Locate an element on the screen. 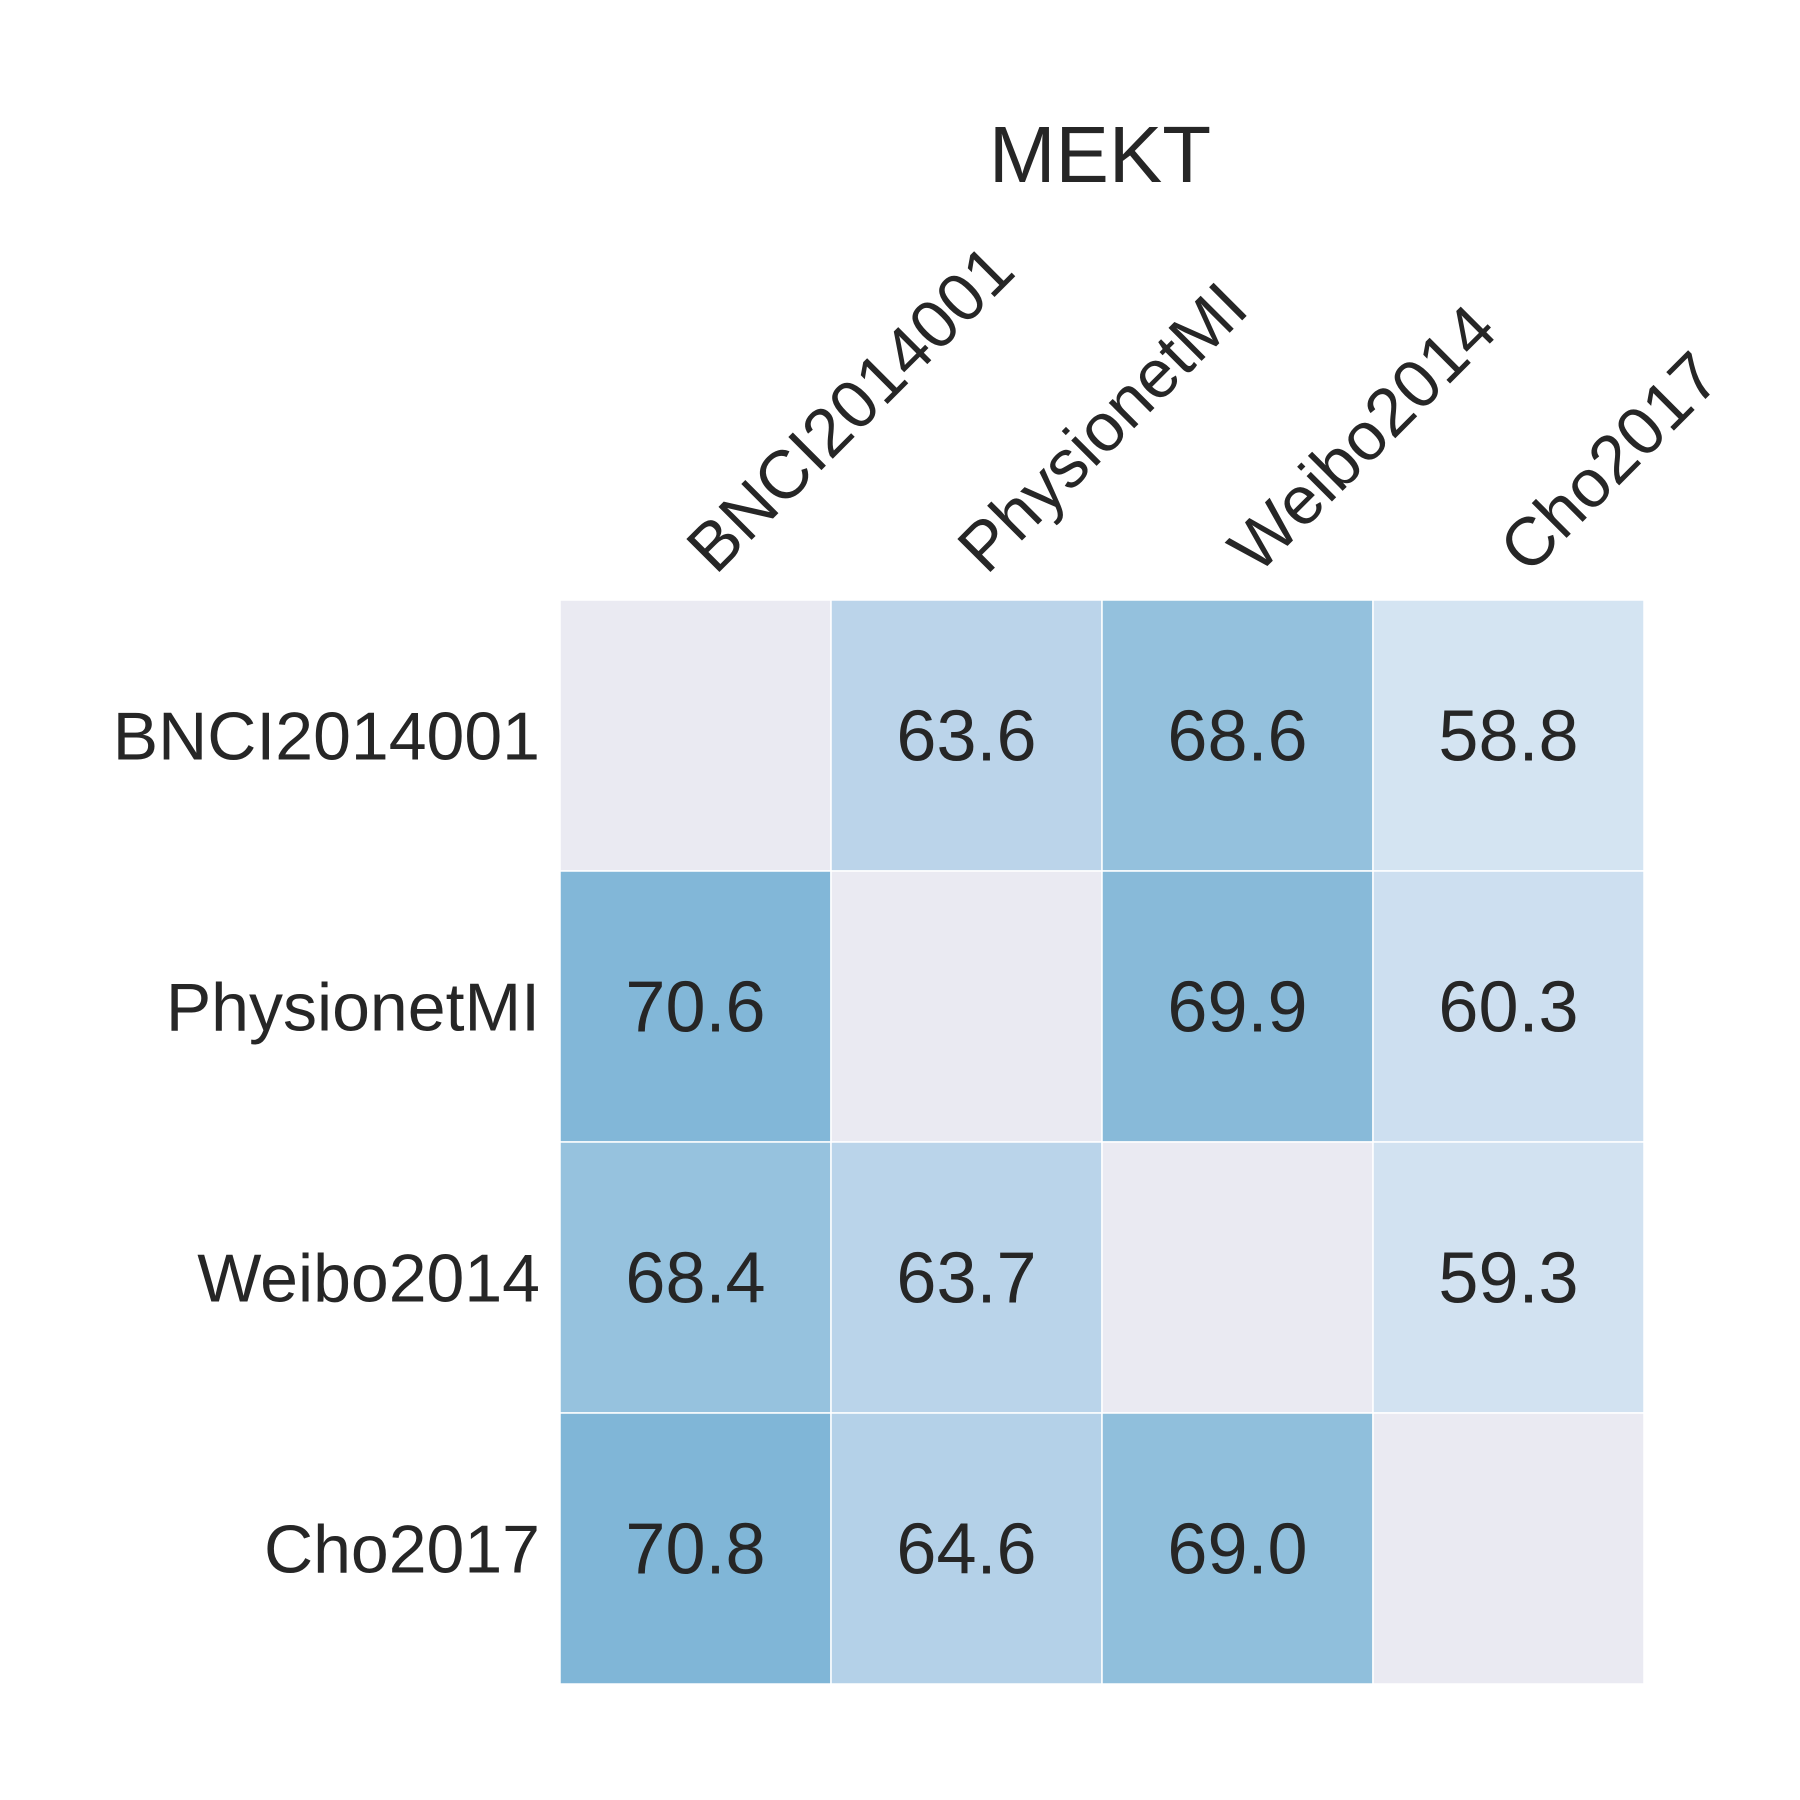  cell-value-label: 68.6 is located at coordinates (1237, 737).